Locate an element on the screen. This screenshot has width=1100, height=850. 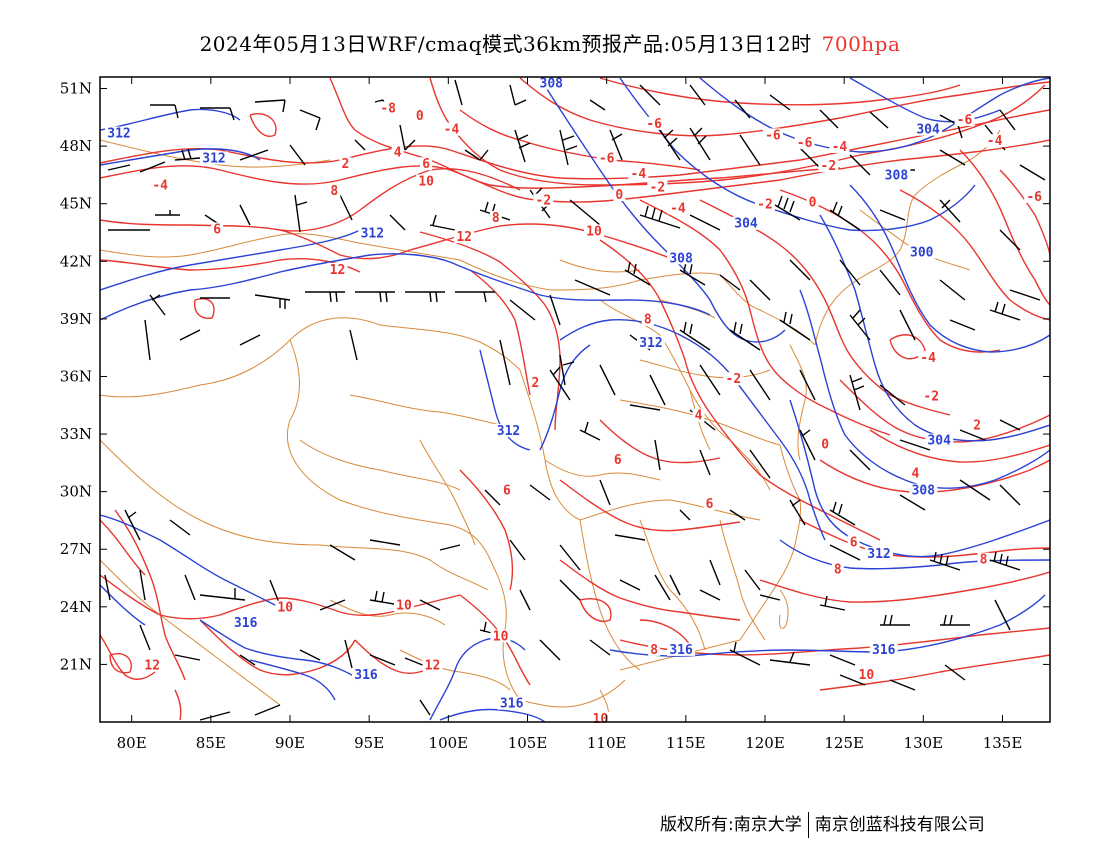
lat-tick-label: 48N is located at coordinates (76, 146).